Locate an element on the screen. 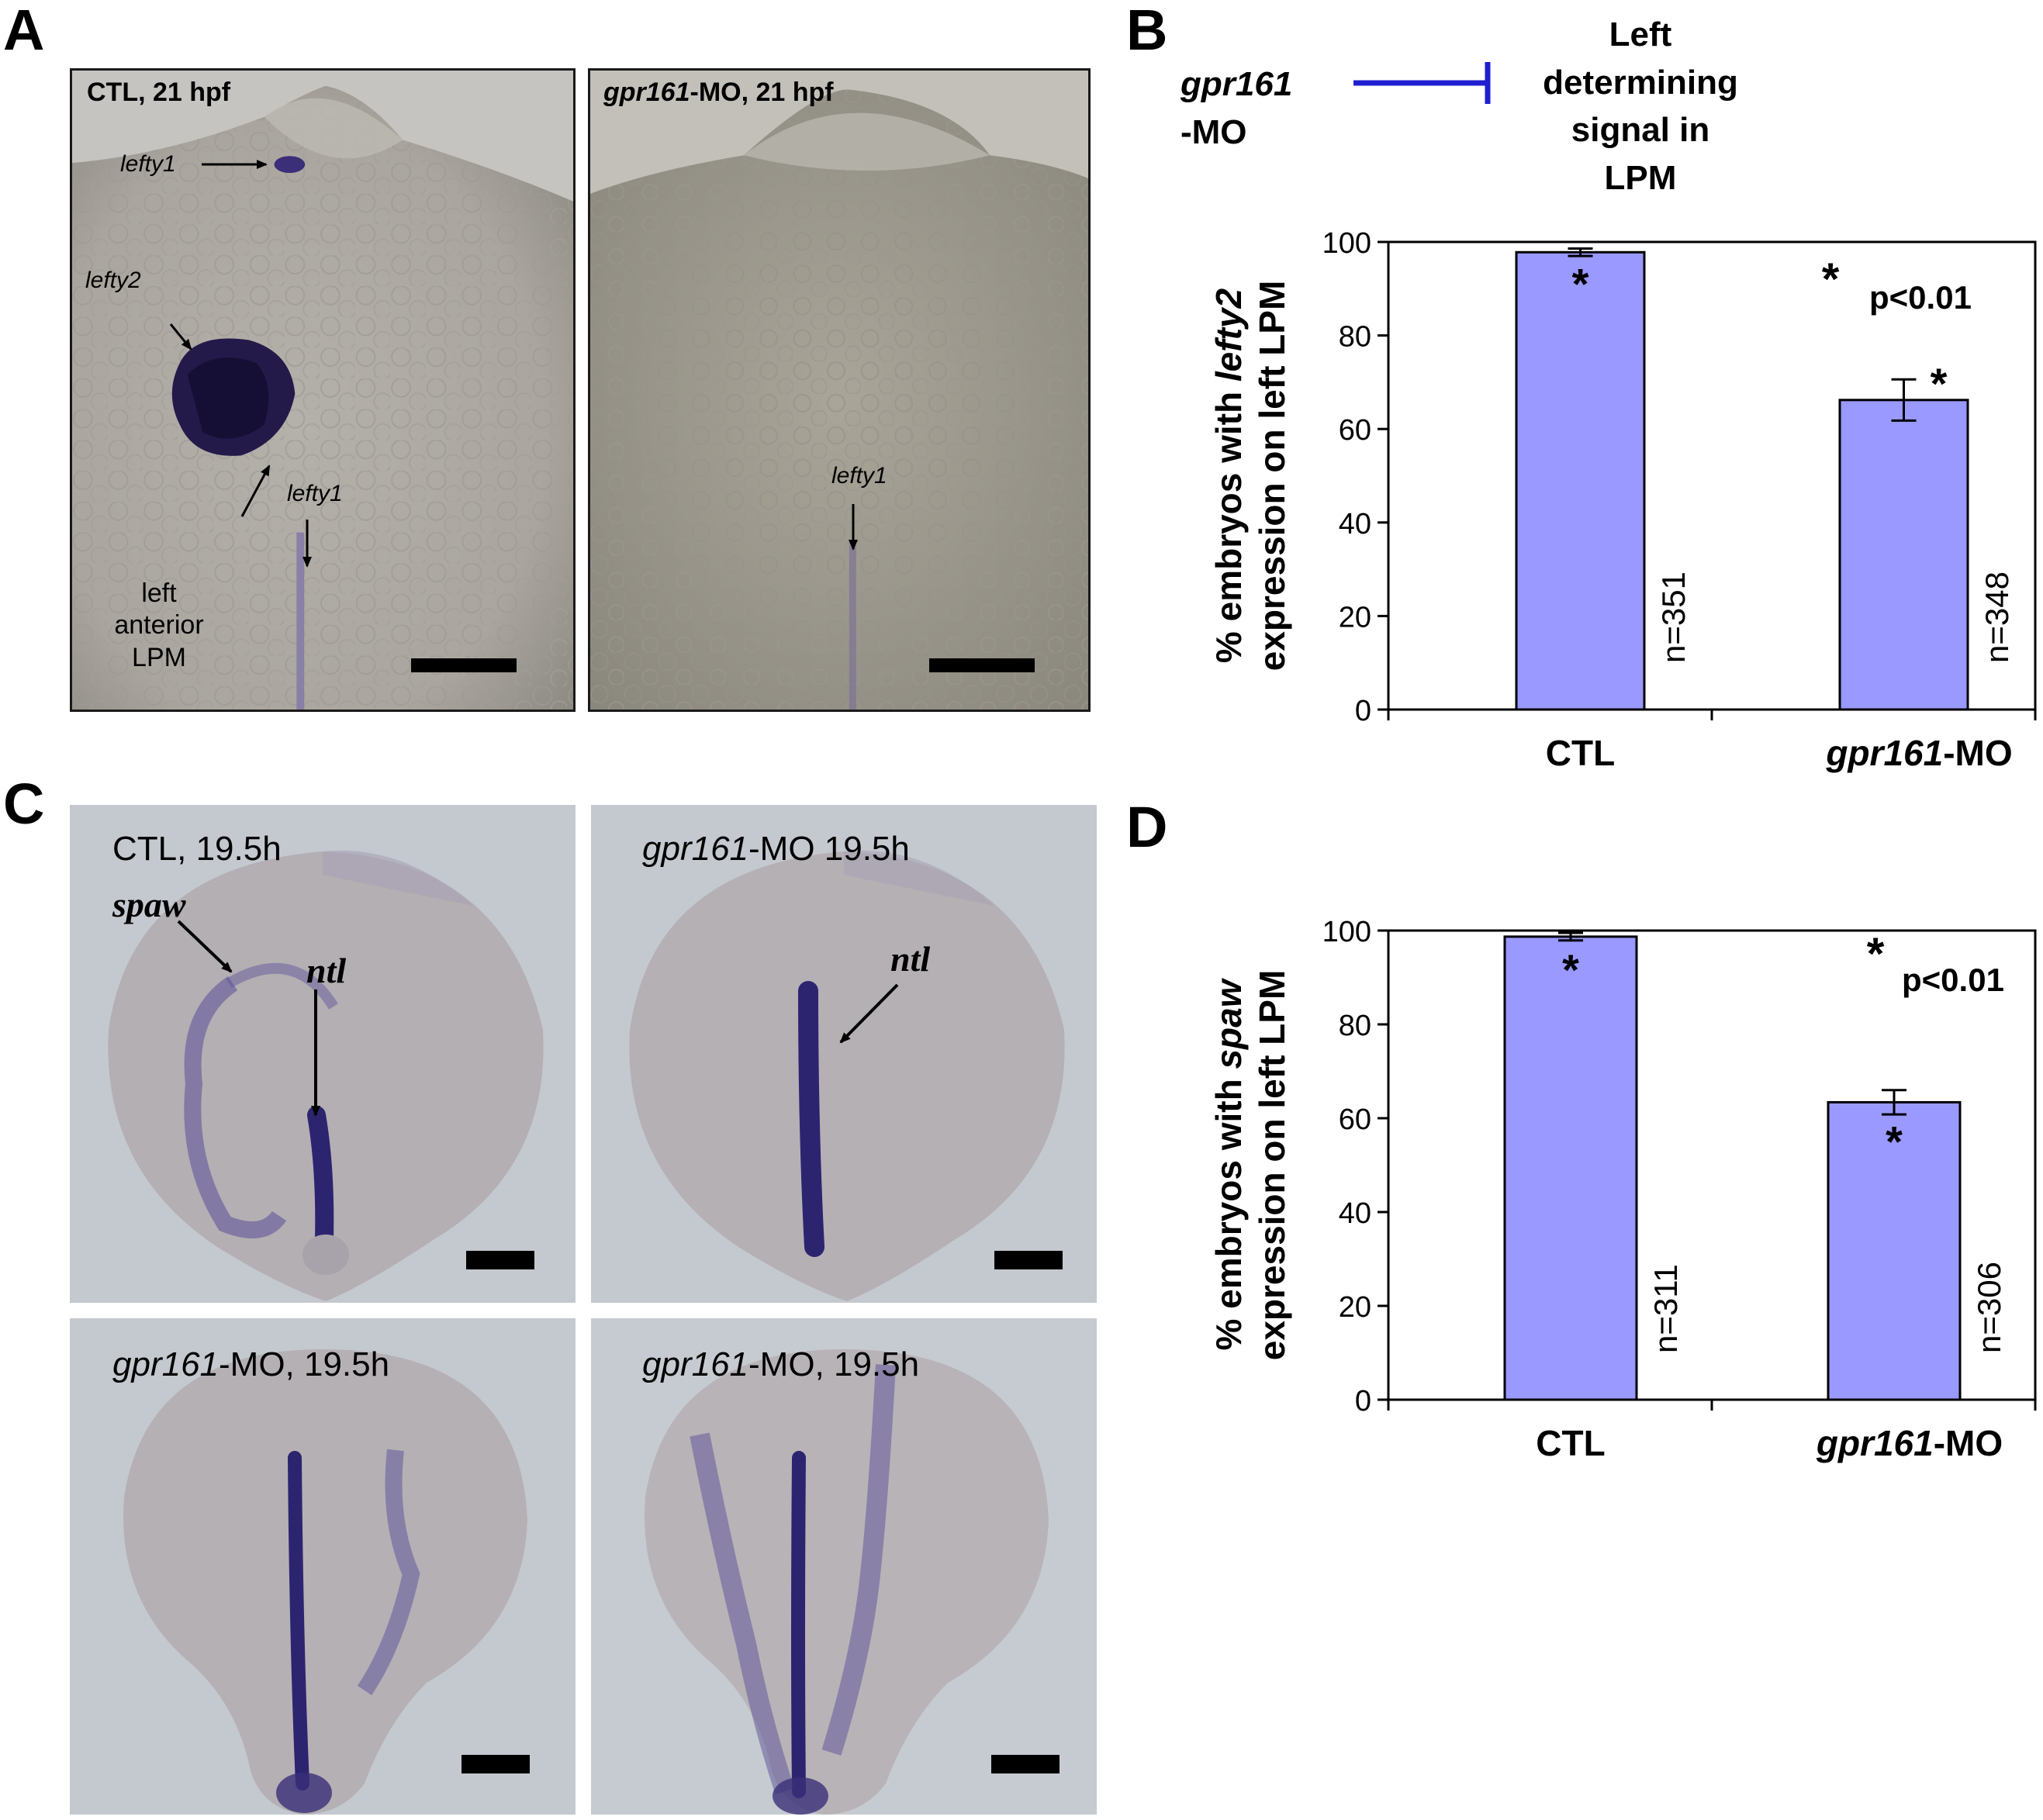  diagram-line: LPM is located at coordinates (1640, 177).